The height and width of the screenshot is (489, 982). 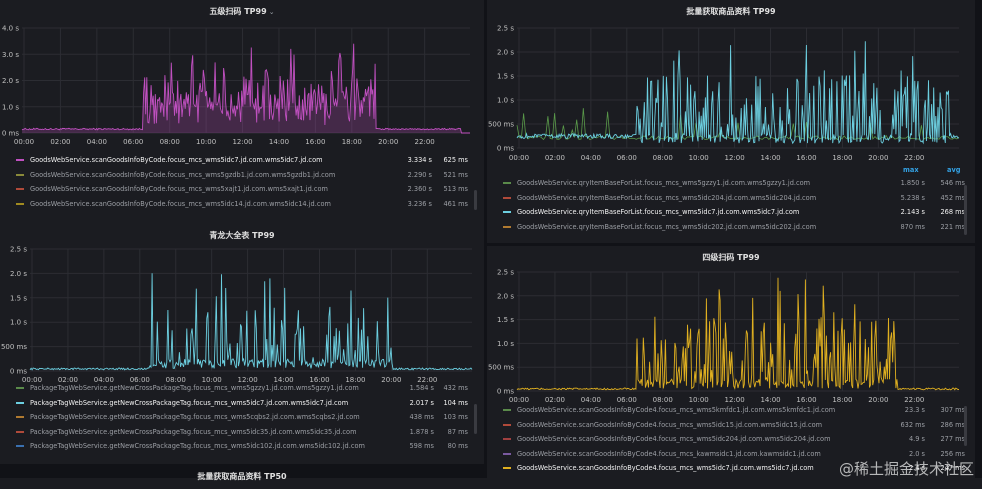 I want to click on legend-max: 2.290 s, so click(x=419, y=174).